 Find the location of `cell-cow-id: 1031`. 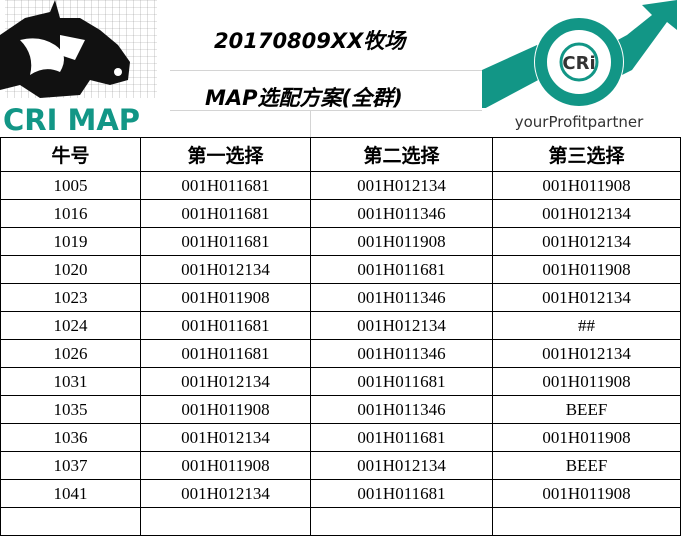

cell-cow-id: 1031 is located at coordinates (70, 381).